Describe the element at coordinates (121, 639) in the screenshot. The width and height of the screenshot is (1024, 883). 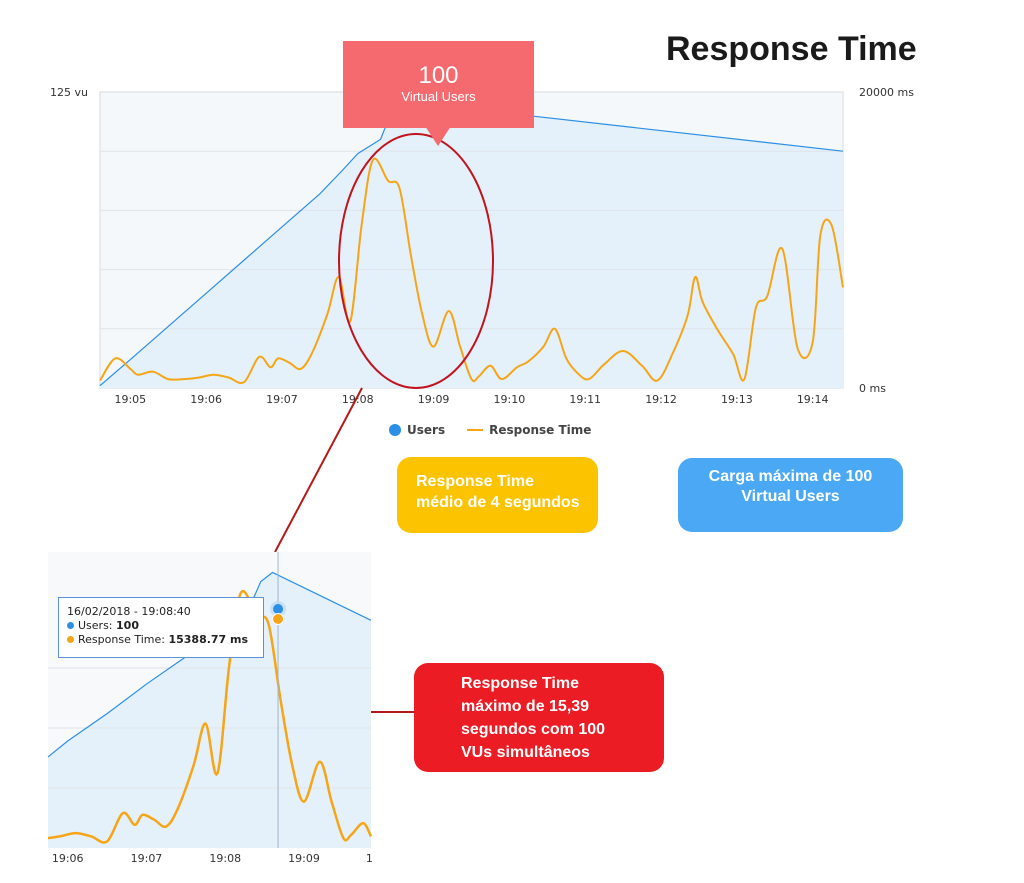
I see `tooltip-rt-label: Response Time:` at that location.